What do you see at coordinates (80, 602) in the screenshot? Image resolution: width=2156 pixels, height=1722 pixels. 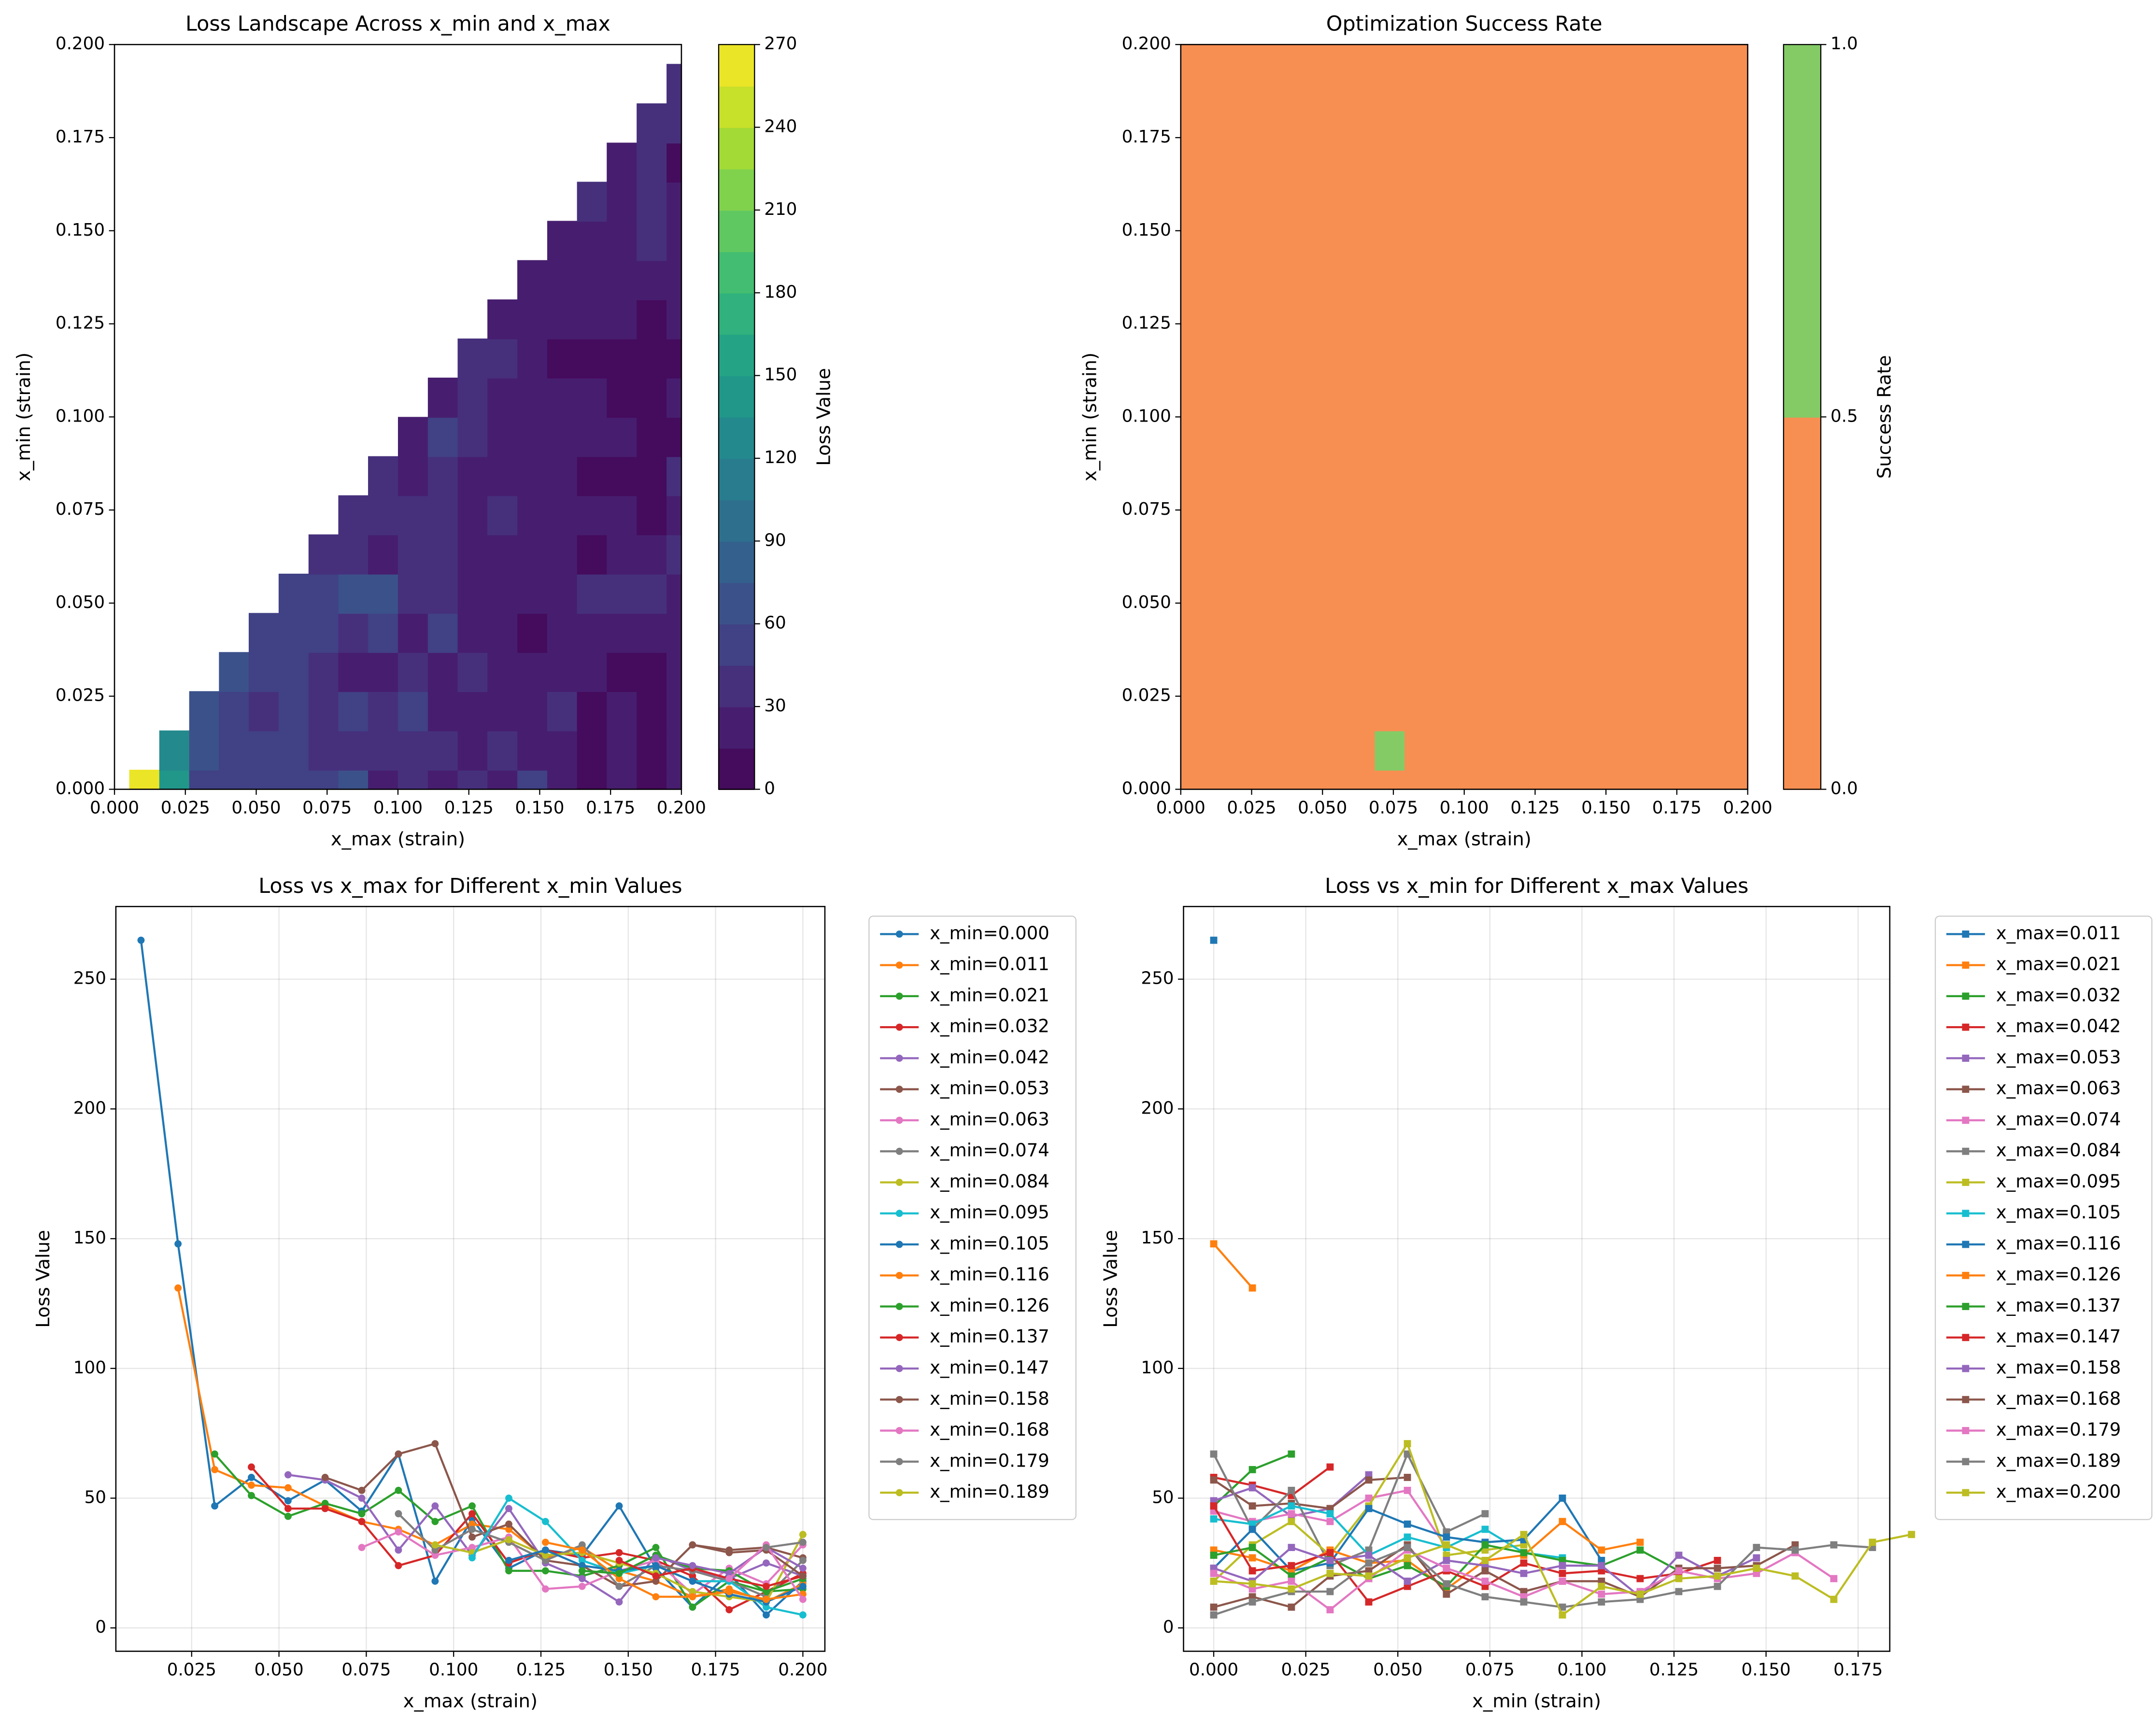 I see `y-tick-label: 0.050` at bounding box center [80, 602].